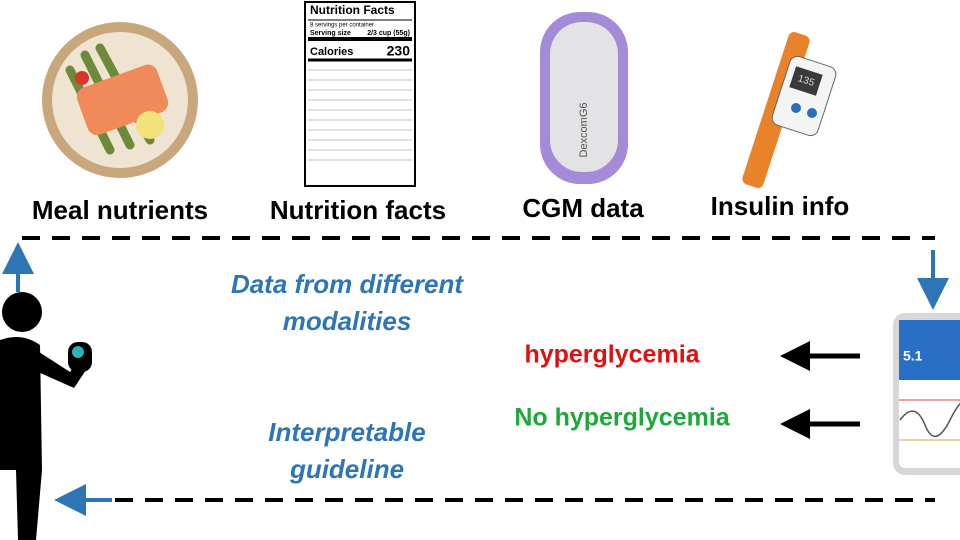 This screenshot has height=540, width=960. What do you see at coordinates (342, 26) in the screenshot?
I see `servings: 8 servings per container` at bounding box center [342, 26].